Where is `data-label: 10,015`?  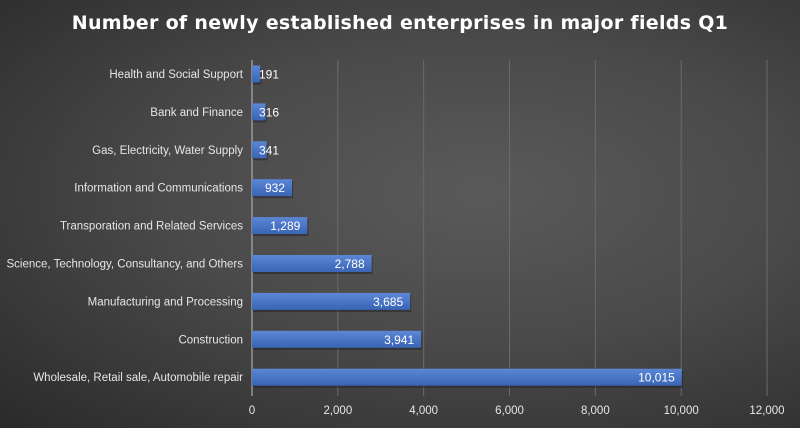
data-label: 10,015 is located at coordinates (656, 378).